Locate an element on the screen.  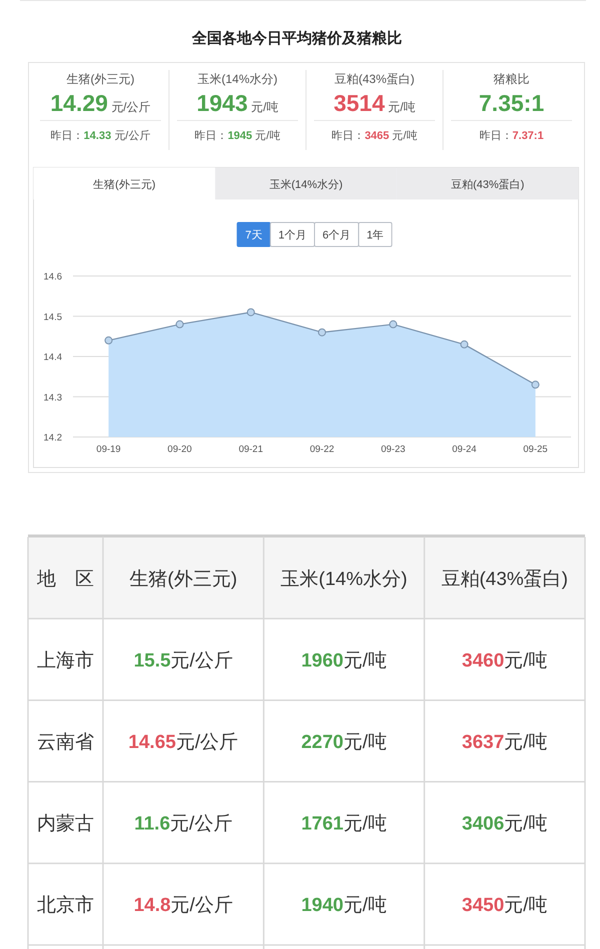
card-yesterday: 昨日：1945 元/吨 is located at coordinates (237, 136).